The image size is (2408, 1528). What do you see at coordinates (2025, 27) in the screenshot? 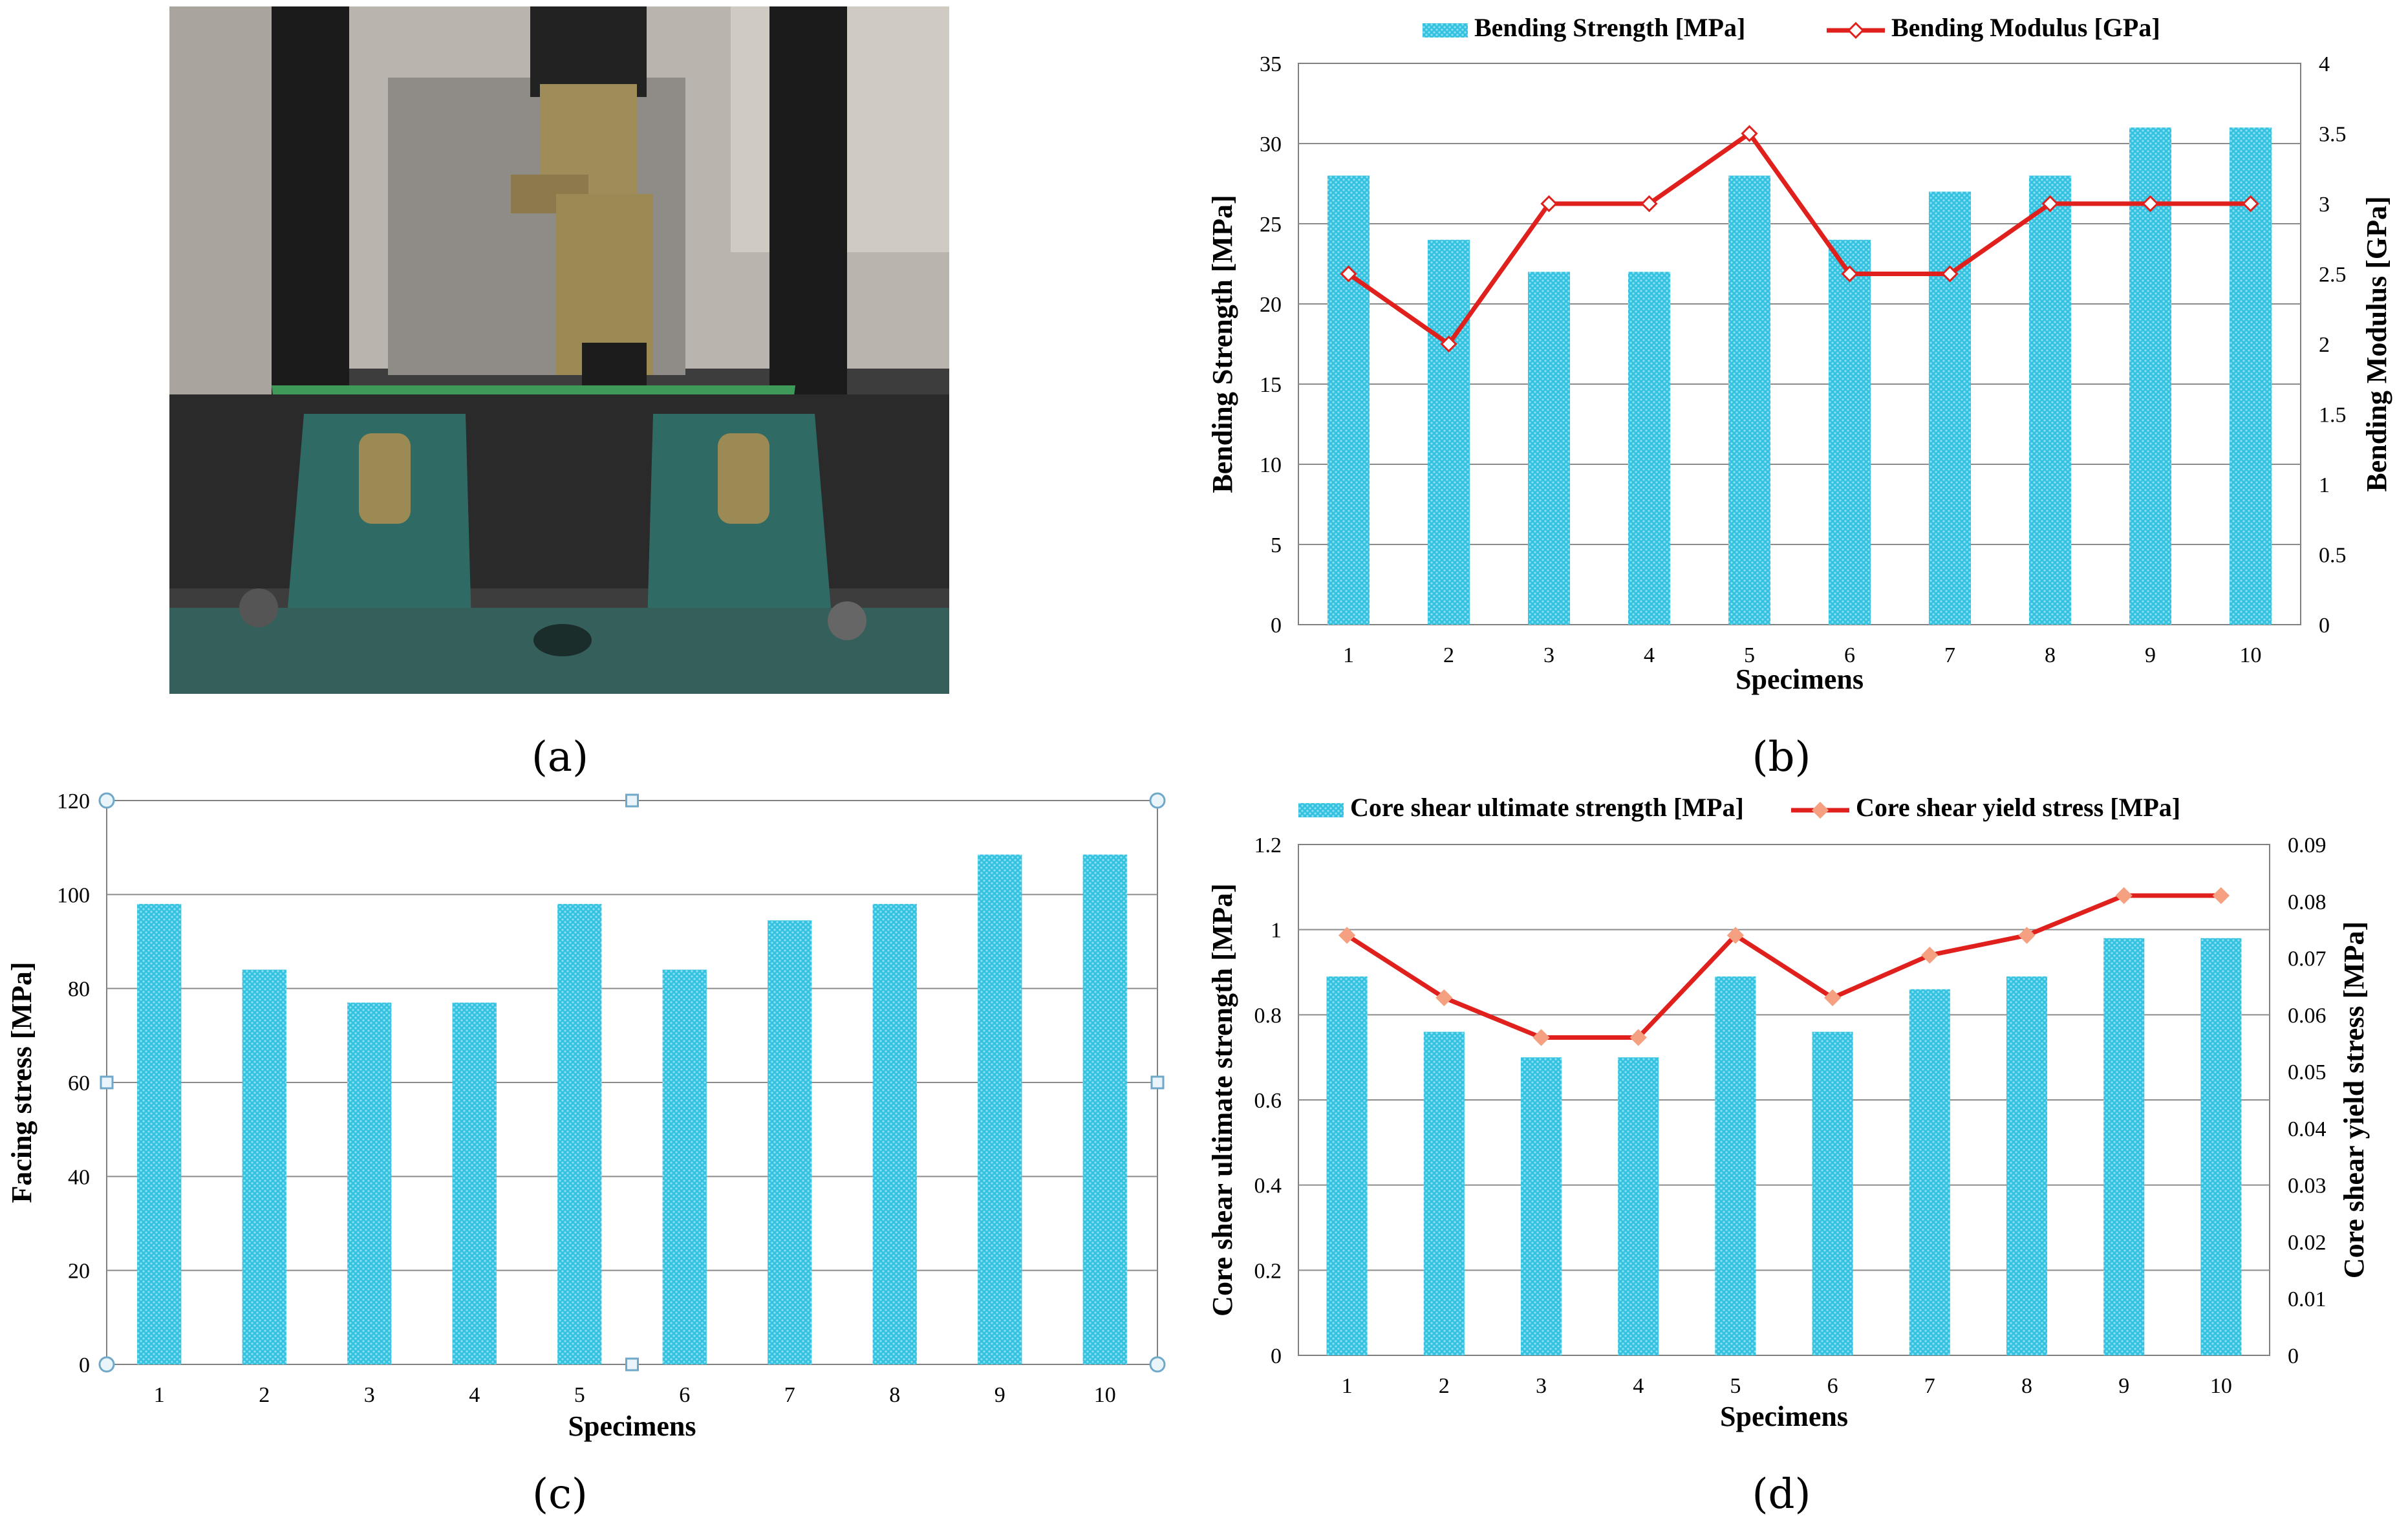
I see `legend-label-line: Bending Modulus [GPa]` at bounding box center [2025, 27].